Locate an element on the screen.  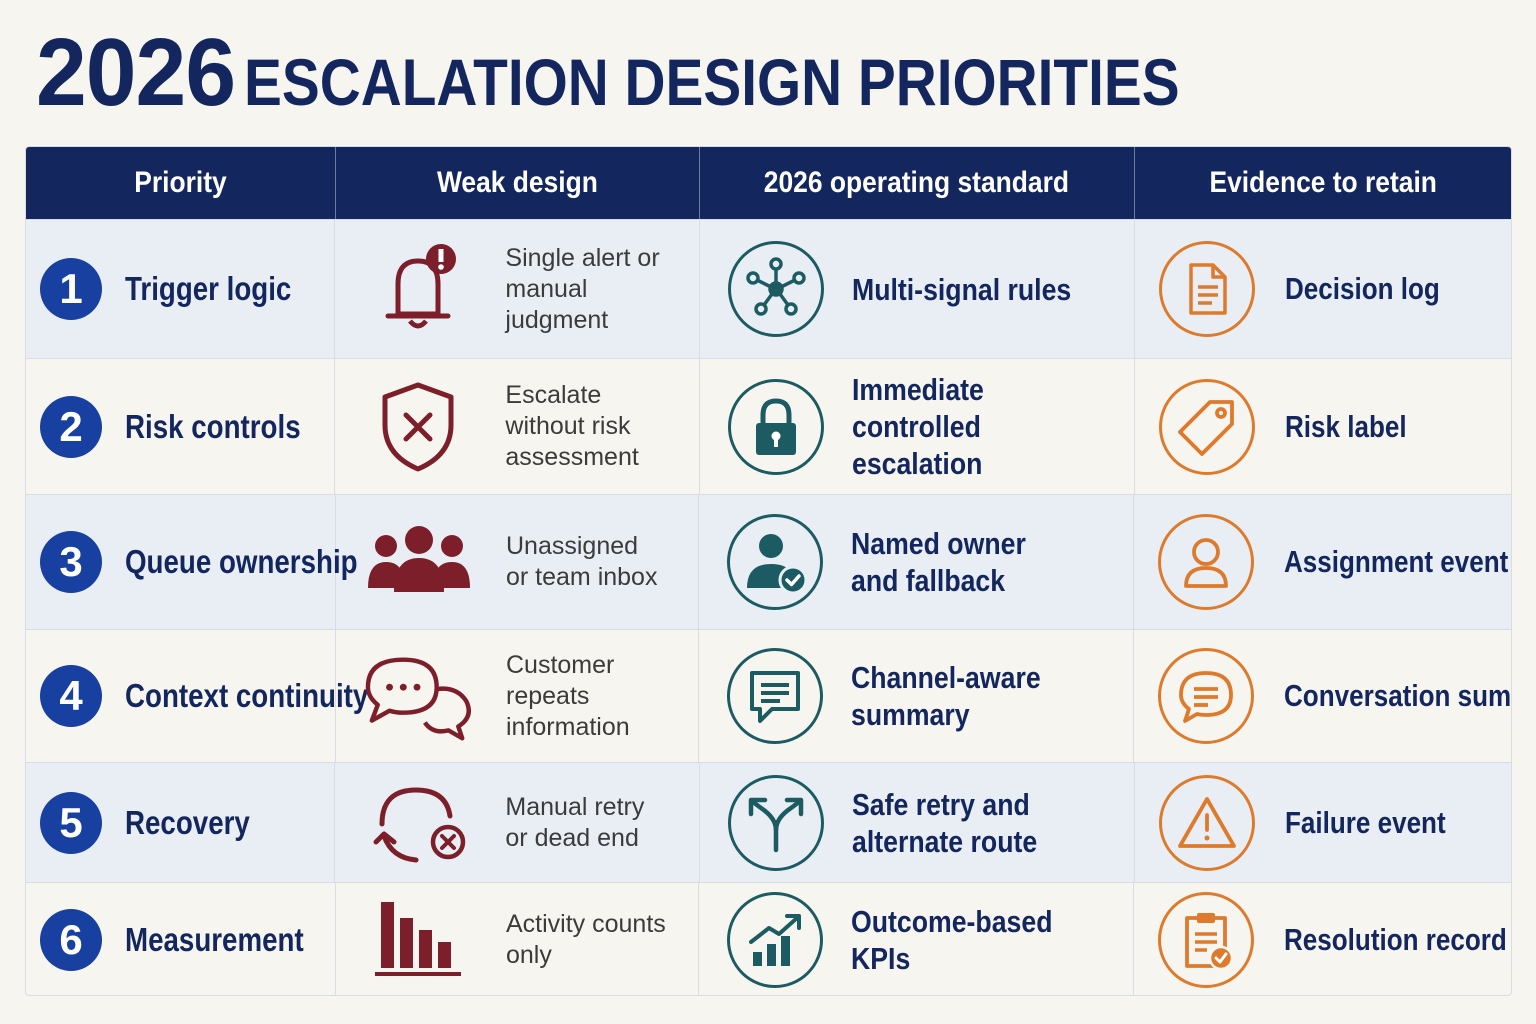
retry-fail-icon is located at coordinates (418, 823).